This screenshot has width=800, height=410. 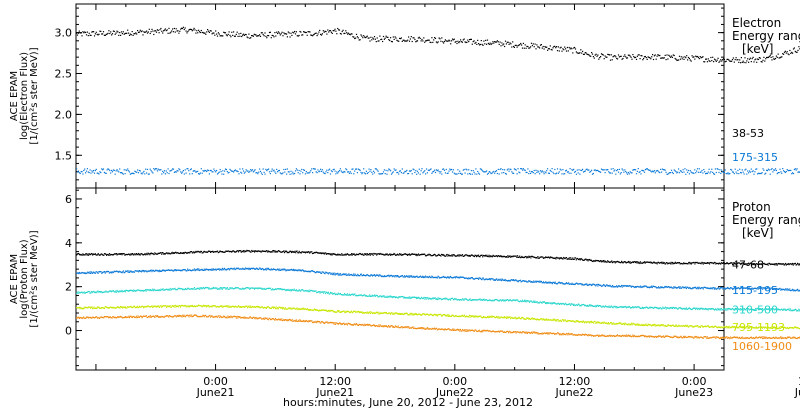 I want to click on electron-legend-entry: 38-53, so click(x=748, y=133).